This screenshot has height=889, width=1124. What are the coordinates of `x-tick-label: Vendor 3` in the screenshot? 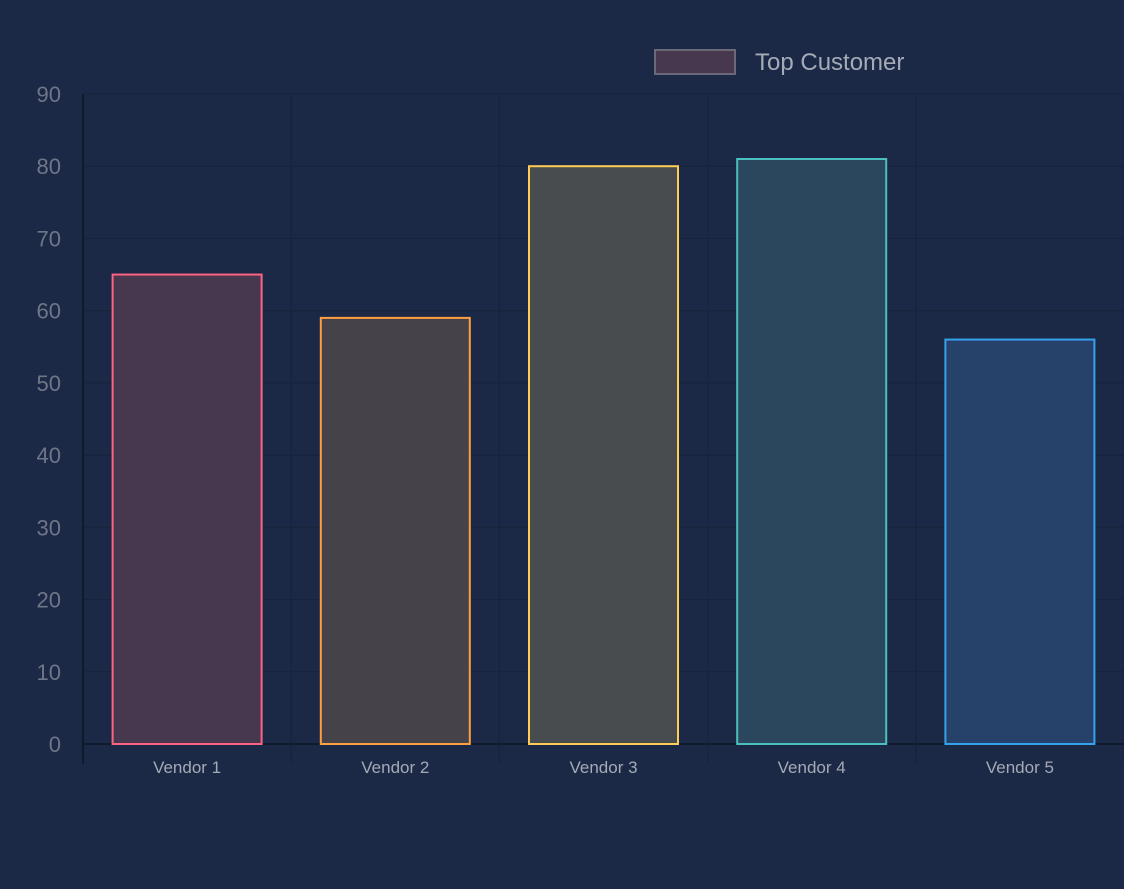 It's located at (603, 767).